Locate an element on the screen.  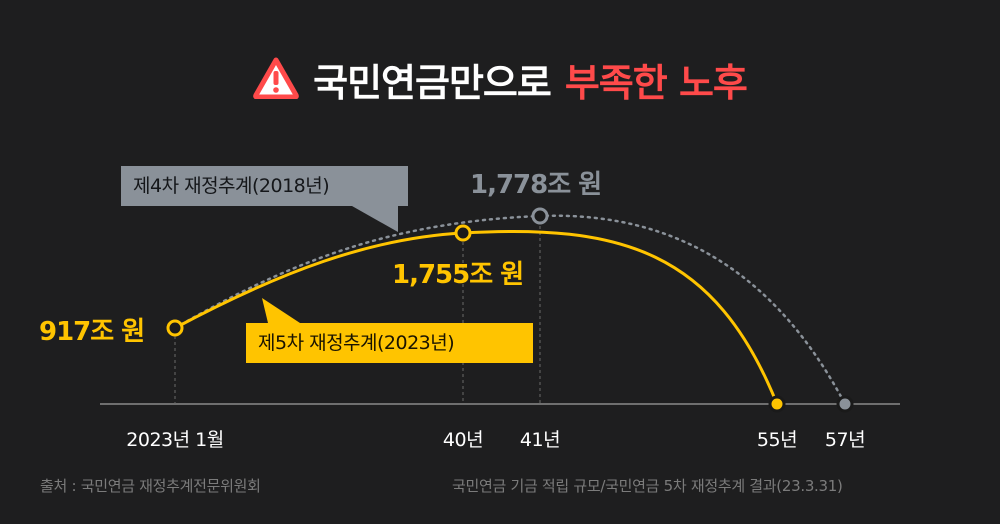
title-part-2: 부족한 노후 is located at coordinates (656, 83).